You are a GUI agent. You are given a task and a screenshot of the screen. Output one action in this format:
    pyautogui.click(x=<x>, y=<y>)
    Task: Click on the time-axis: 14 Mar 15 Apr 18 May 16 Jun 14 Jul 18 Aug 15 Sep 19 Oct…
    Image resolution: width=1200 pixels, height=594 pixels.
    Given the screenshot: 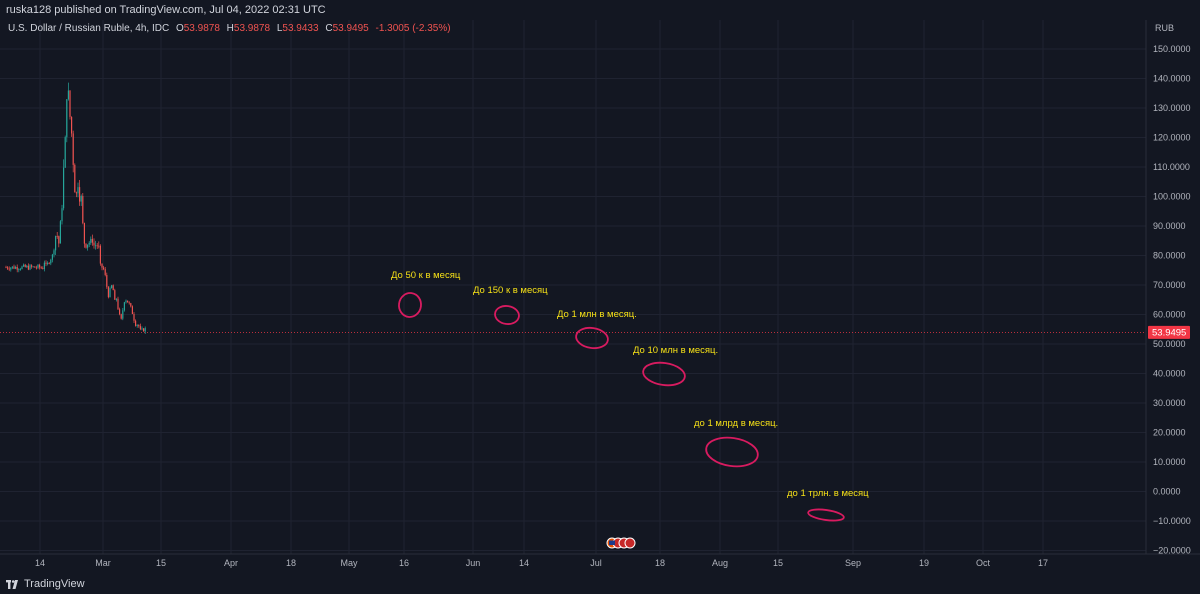 What is the action you would take?
    pyautogui.click(x=541, y=563)
    